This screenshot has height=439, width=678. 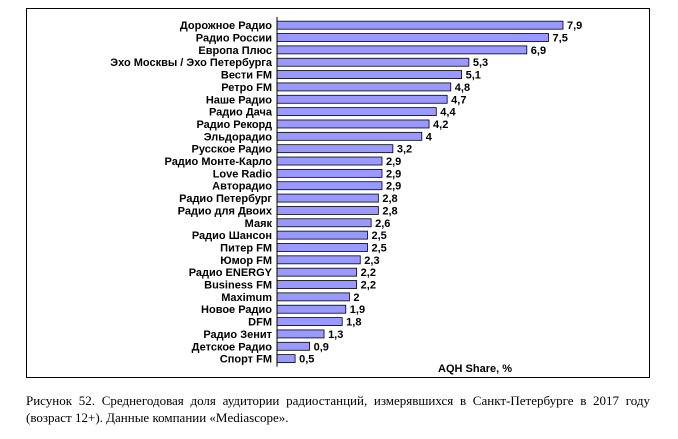 I want to click on category-label: Эльдорадио, so click(x=238, y=137).